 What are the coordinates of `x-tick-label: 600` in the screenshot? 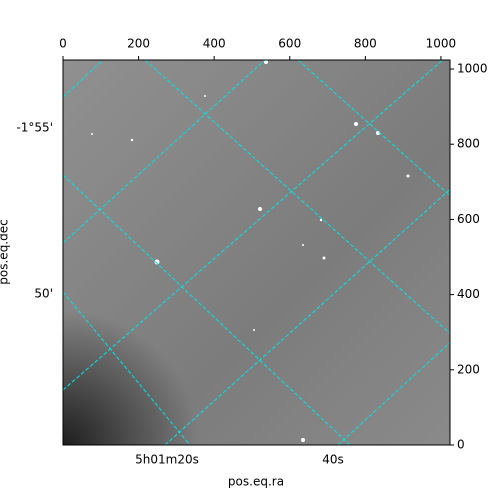 It's located at (289, 44).